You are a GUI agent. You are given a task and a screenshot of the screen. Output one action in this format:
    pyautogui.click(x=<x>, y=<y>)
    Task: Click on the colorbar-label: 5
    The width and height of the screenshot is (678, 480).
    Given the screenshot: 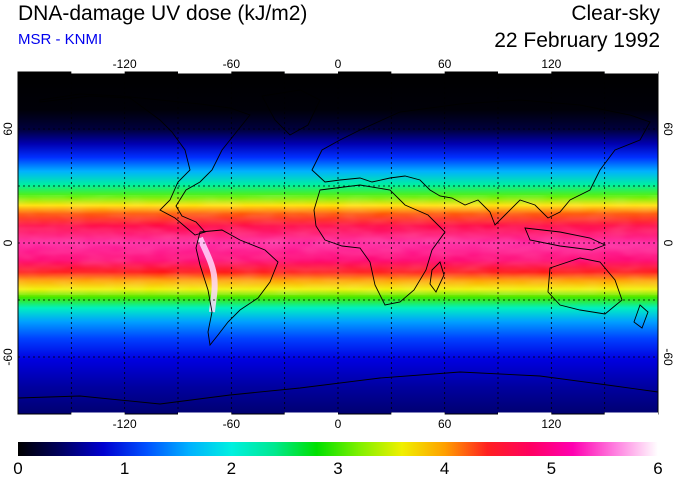 What is the action you would take?
    pyautogui.click(x=551, y=468)
    